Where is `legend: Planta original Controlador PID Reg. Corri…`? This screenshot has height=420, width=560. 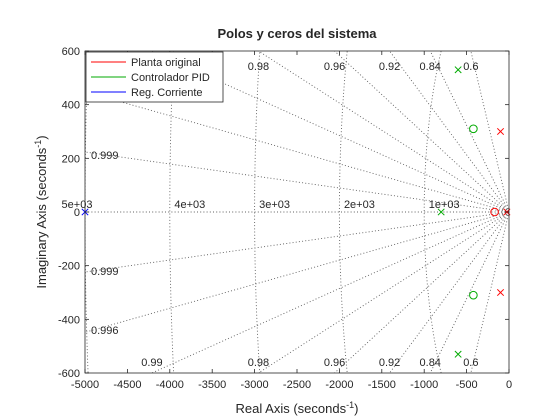
legend: Planta original Controlador PID Reg. Corri… is located at coordinates (154, 77).